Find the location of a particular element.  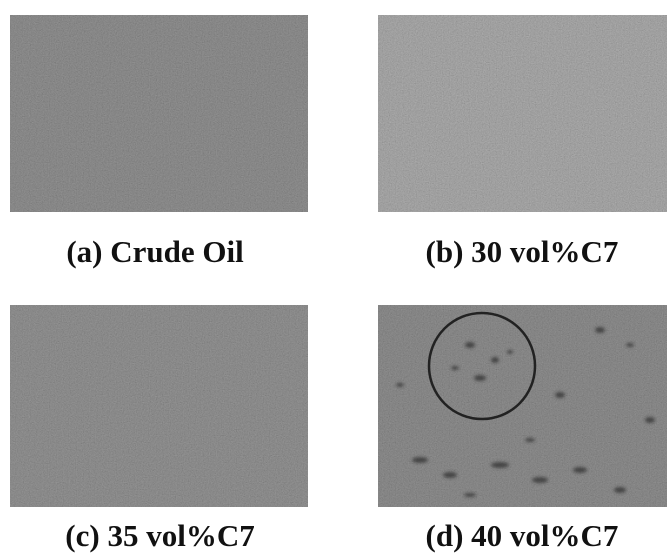

caption: (d) 40 vol%C7 is located at coordinates (522, 535).